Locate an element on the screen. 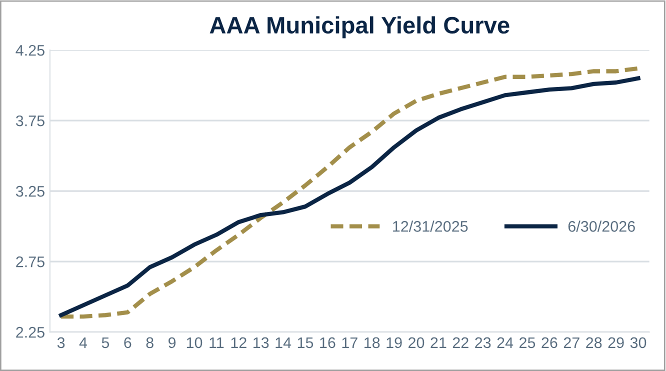 This screenshot has width=666, height=371. x-tick-label: 13 is located at coordinates (261, 342).